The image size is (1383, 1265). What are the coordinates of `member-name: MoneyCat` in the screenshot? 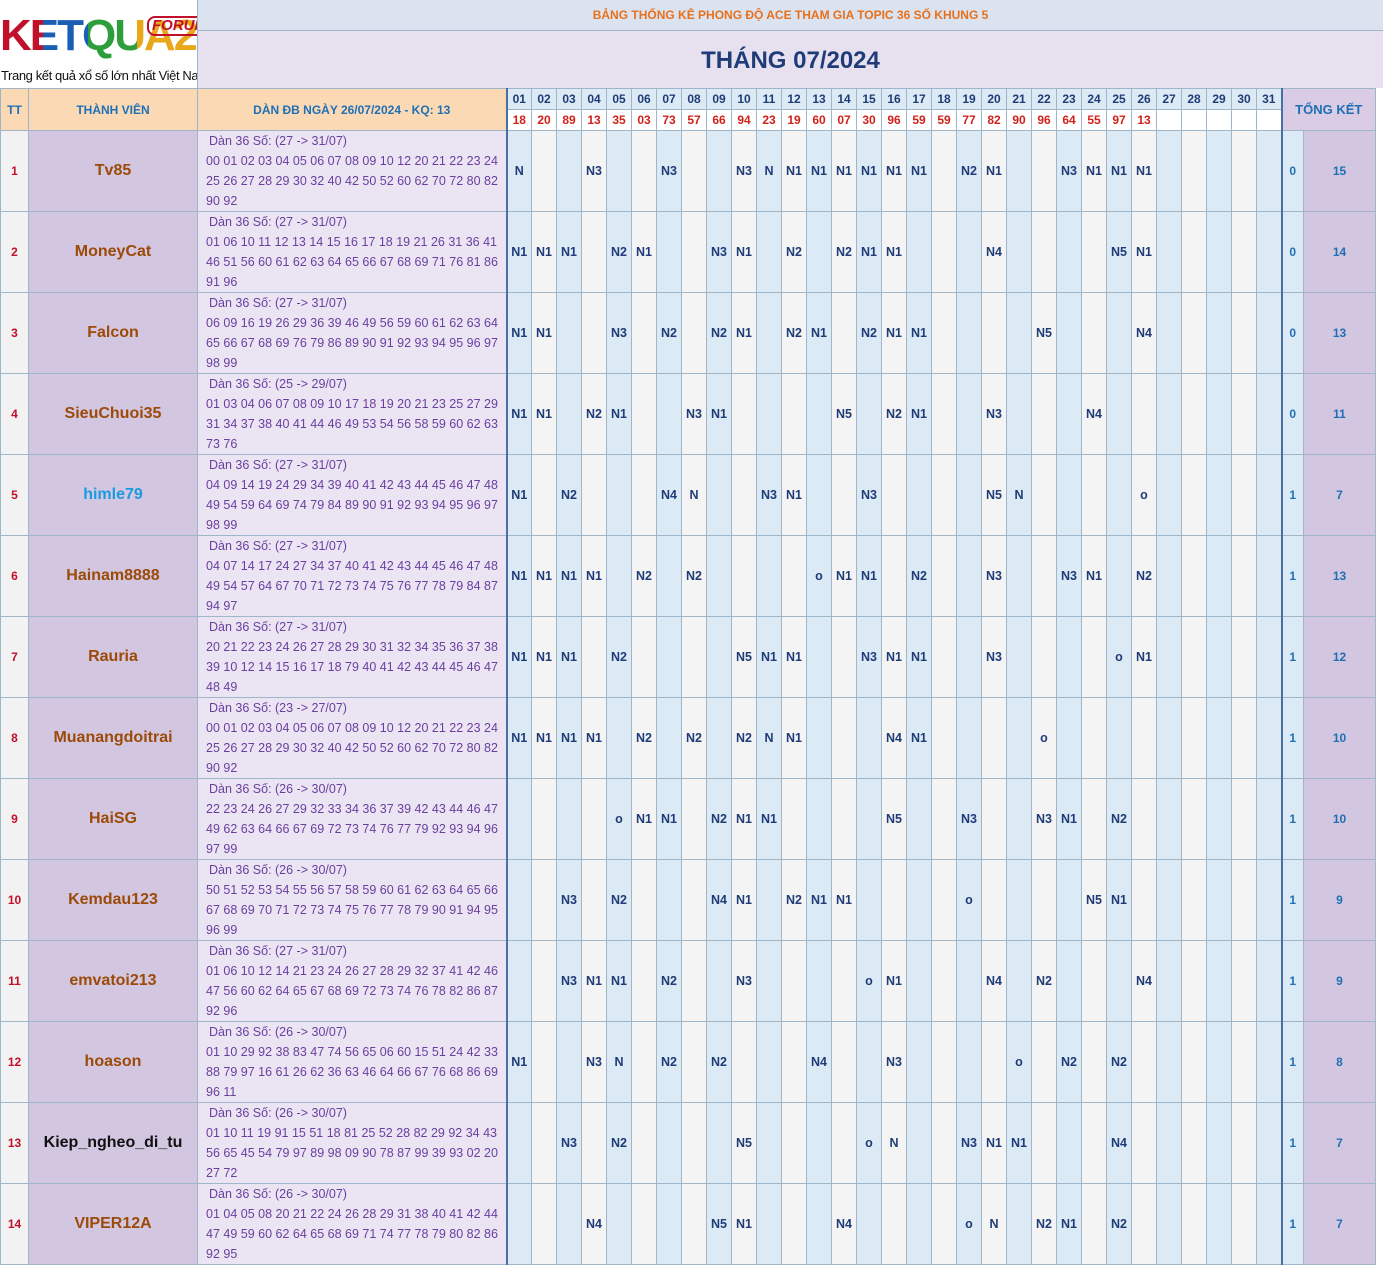 It's located at (113, 252).